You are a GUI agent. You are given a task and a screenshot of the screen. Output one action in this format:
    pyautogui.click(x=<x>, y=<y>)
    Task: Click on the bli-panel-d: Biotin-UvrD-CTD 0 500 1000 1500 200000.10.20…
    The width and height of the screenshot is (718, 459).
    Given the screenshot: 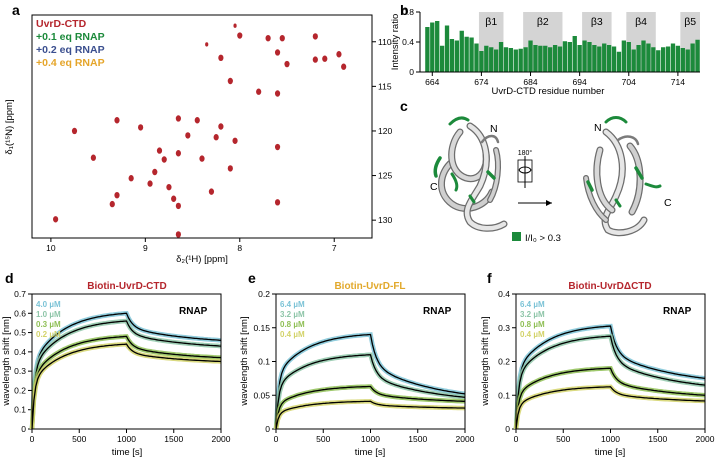 What is the action you would take?
    pyautogui.click(x=116, y=369)
    